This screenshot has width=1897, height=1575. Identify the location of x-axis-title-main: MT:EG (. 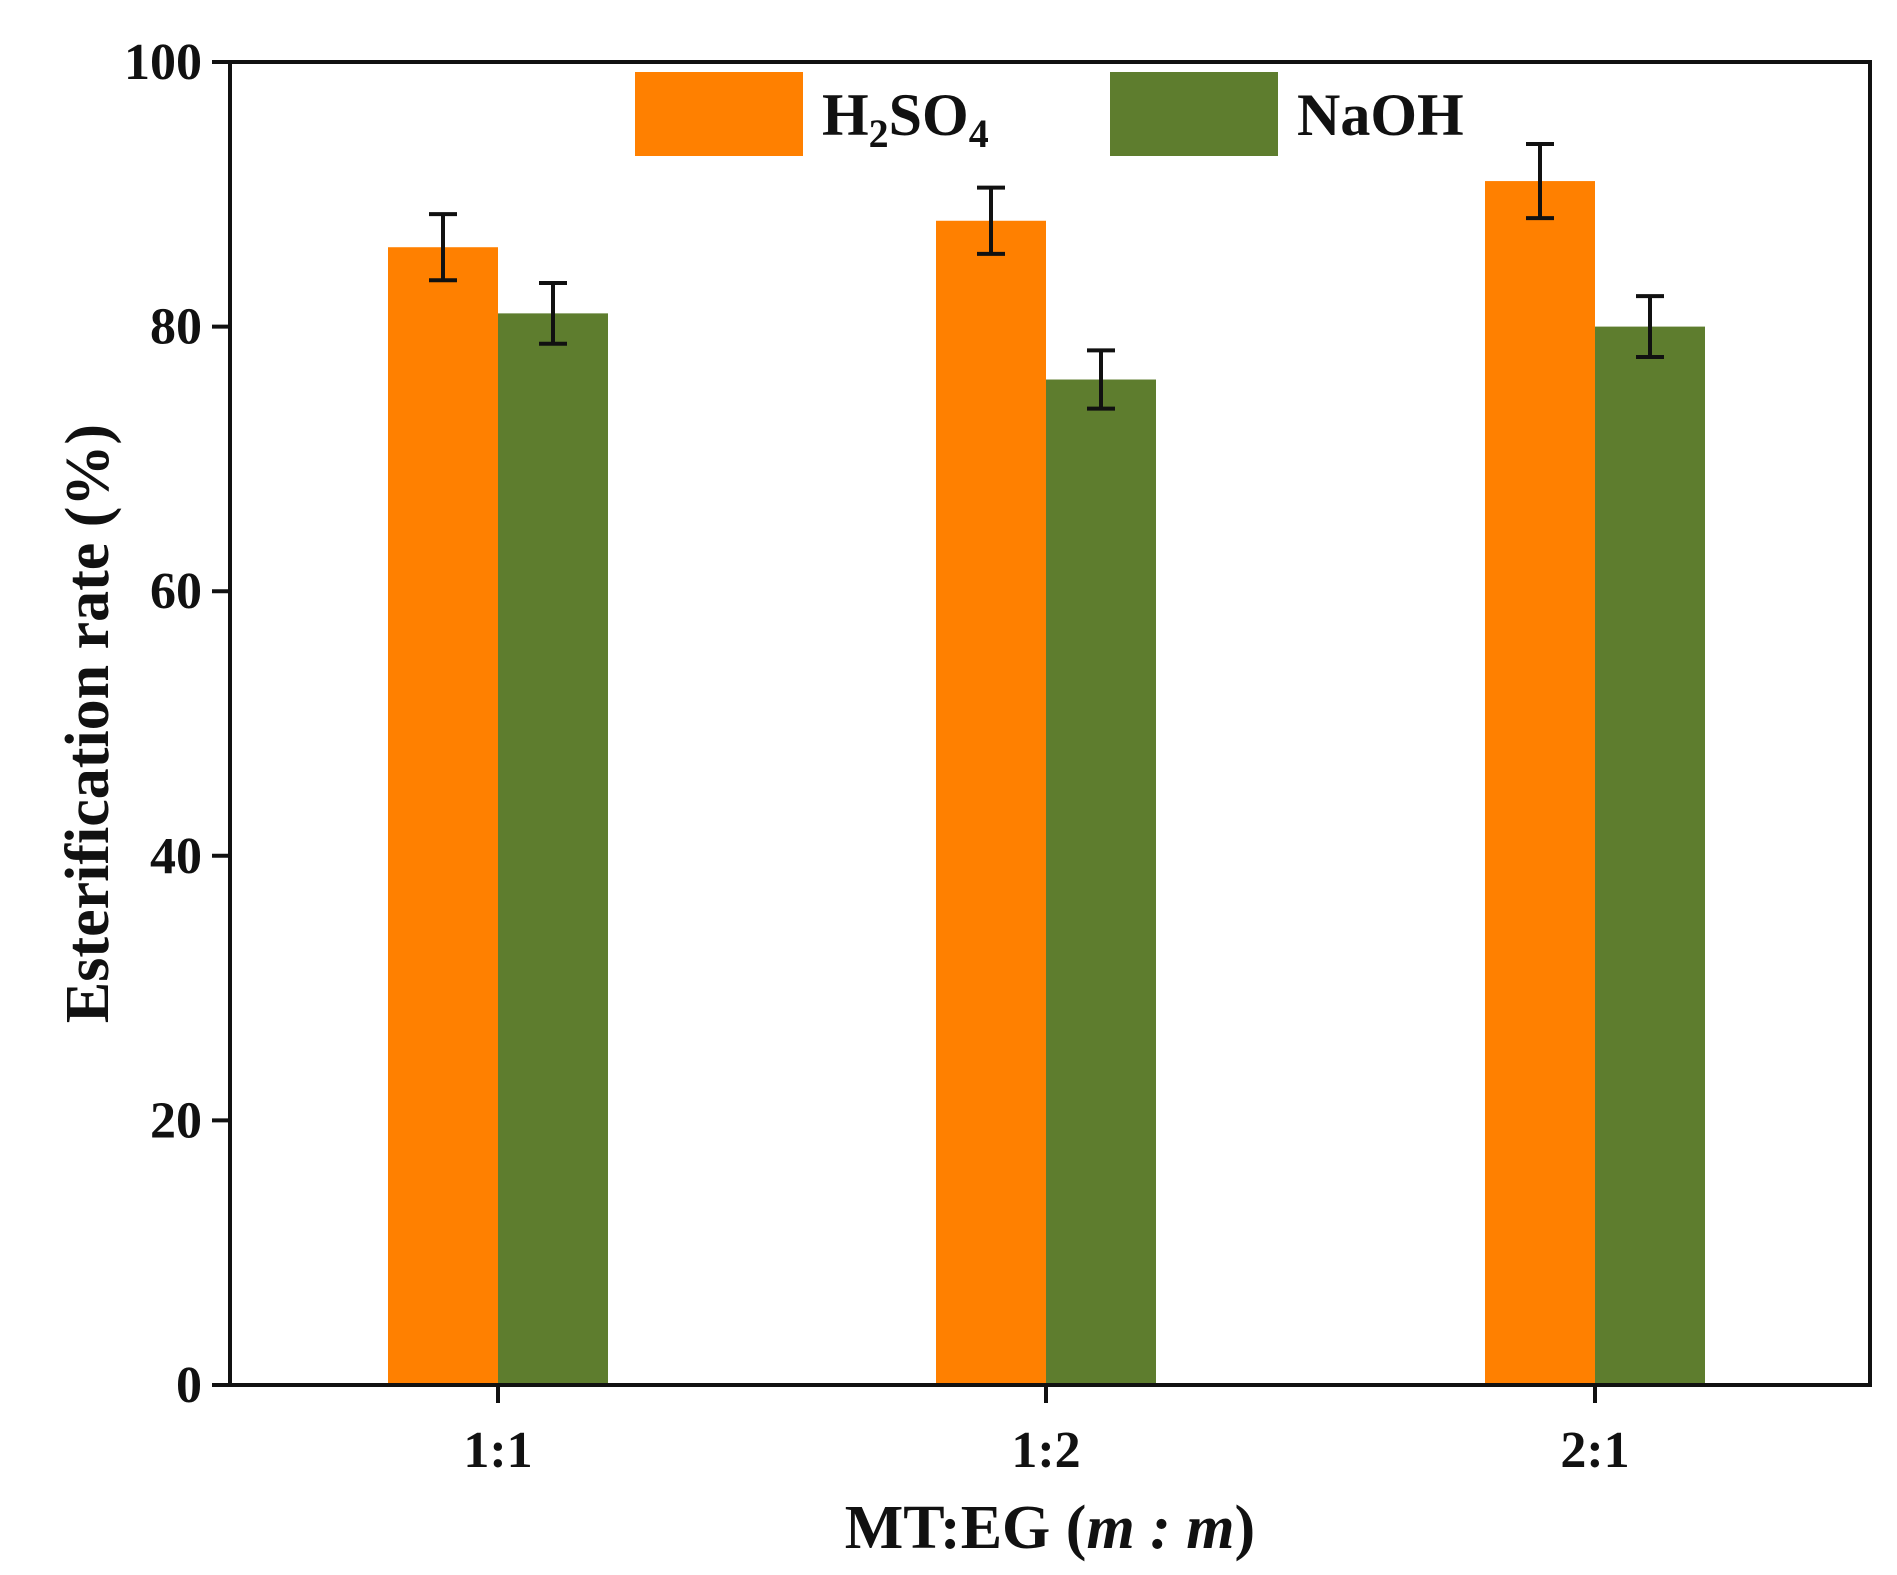
(966, 1528).